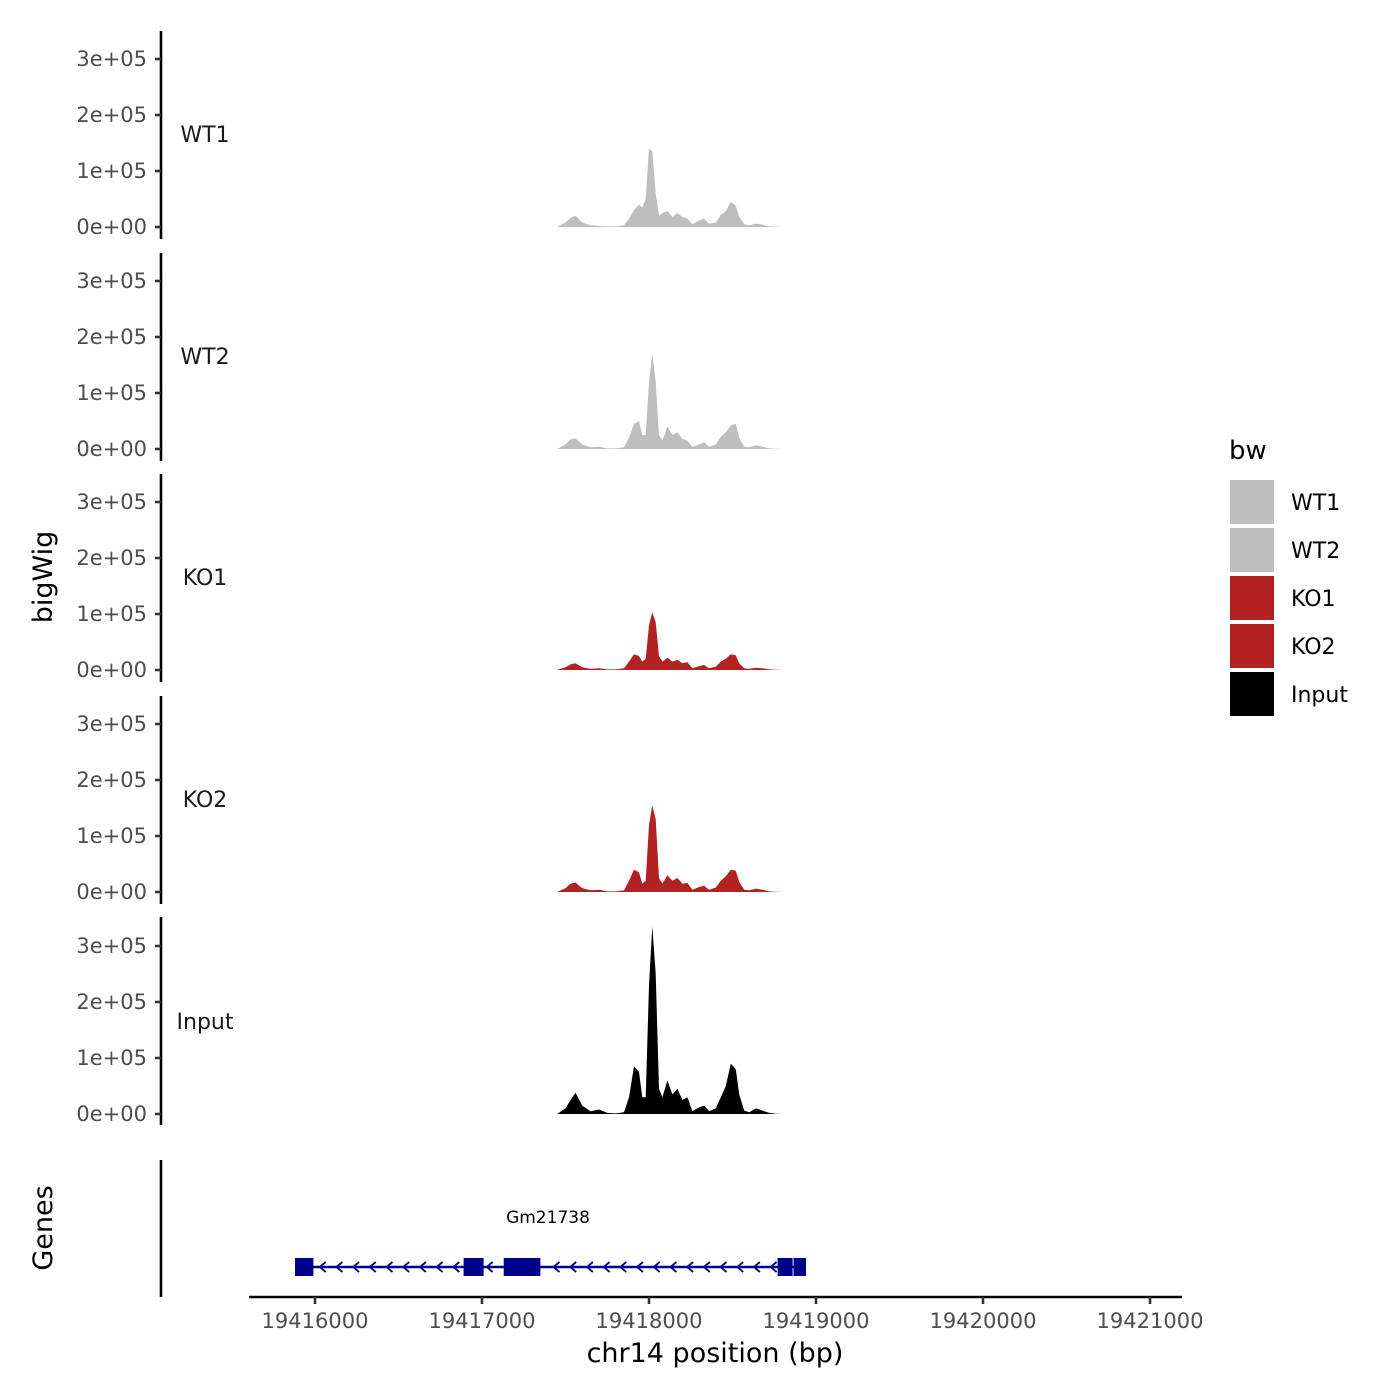  Describe the element at coordinates (1319, 695) in the screenshot. I see `legend-label-input: Input` at that location.